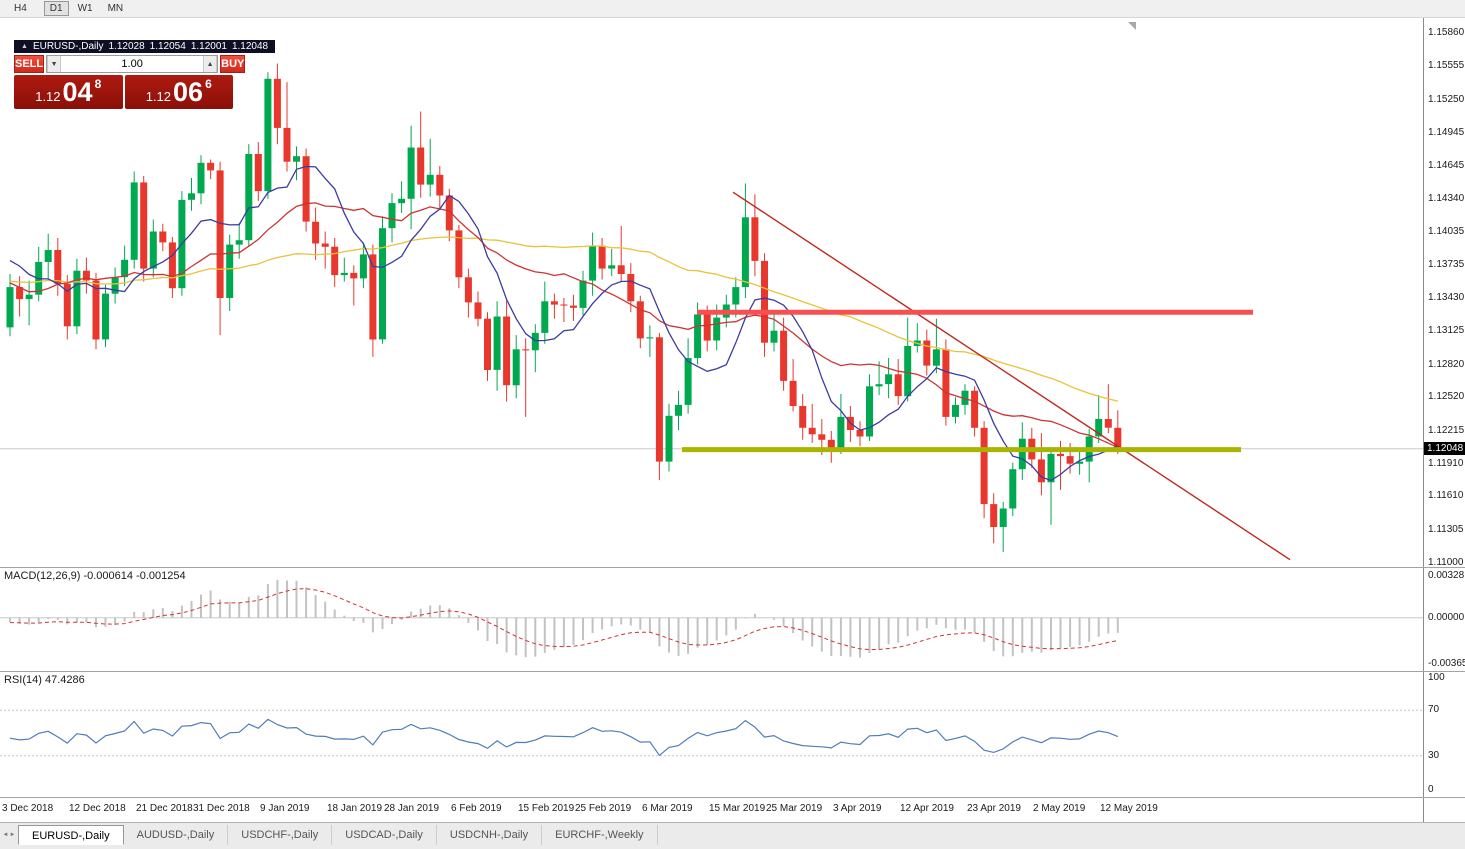  Describe the element at coordinates (1446, 198) in the screenshot. I see `price-axis-label: 1.14340` at that location.